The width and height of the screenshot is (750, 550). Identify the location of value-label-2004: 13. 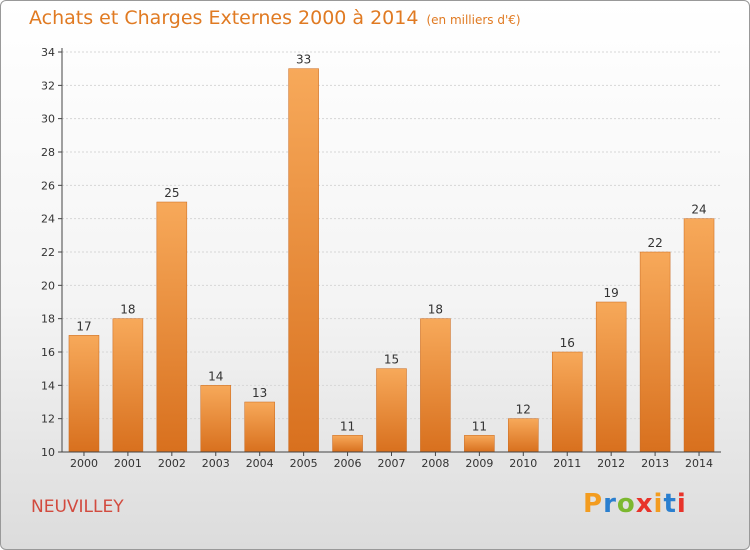
(259, 393).